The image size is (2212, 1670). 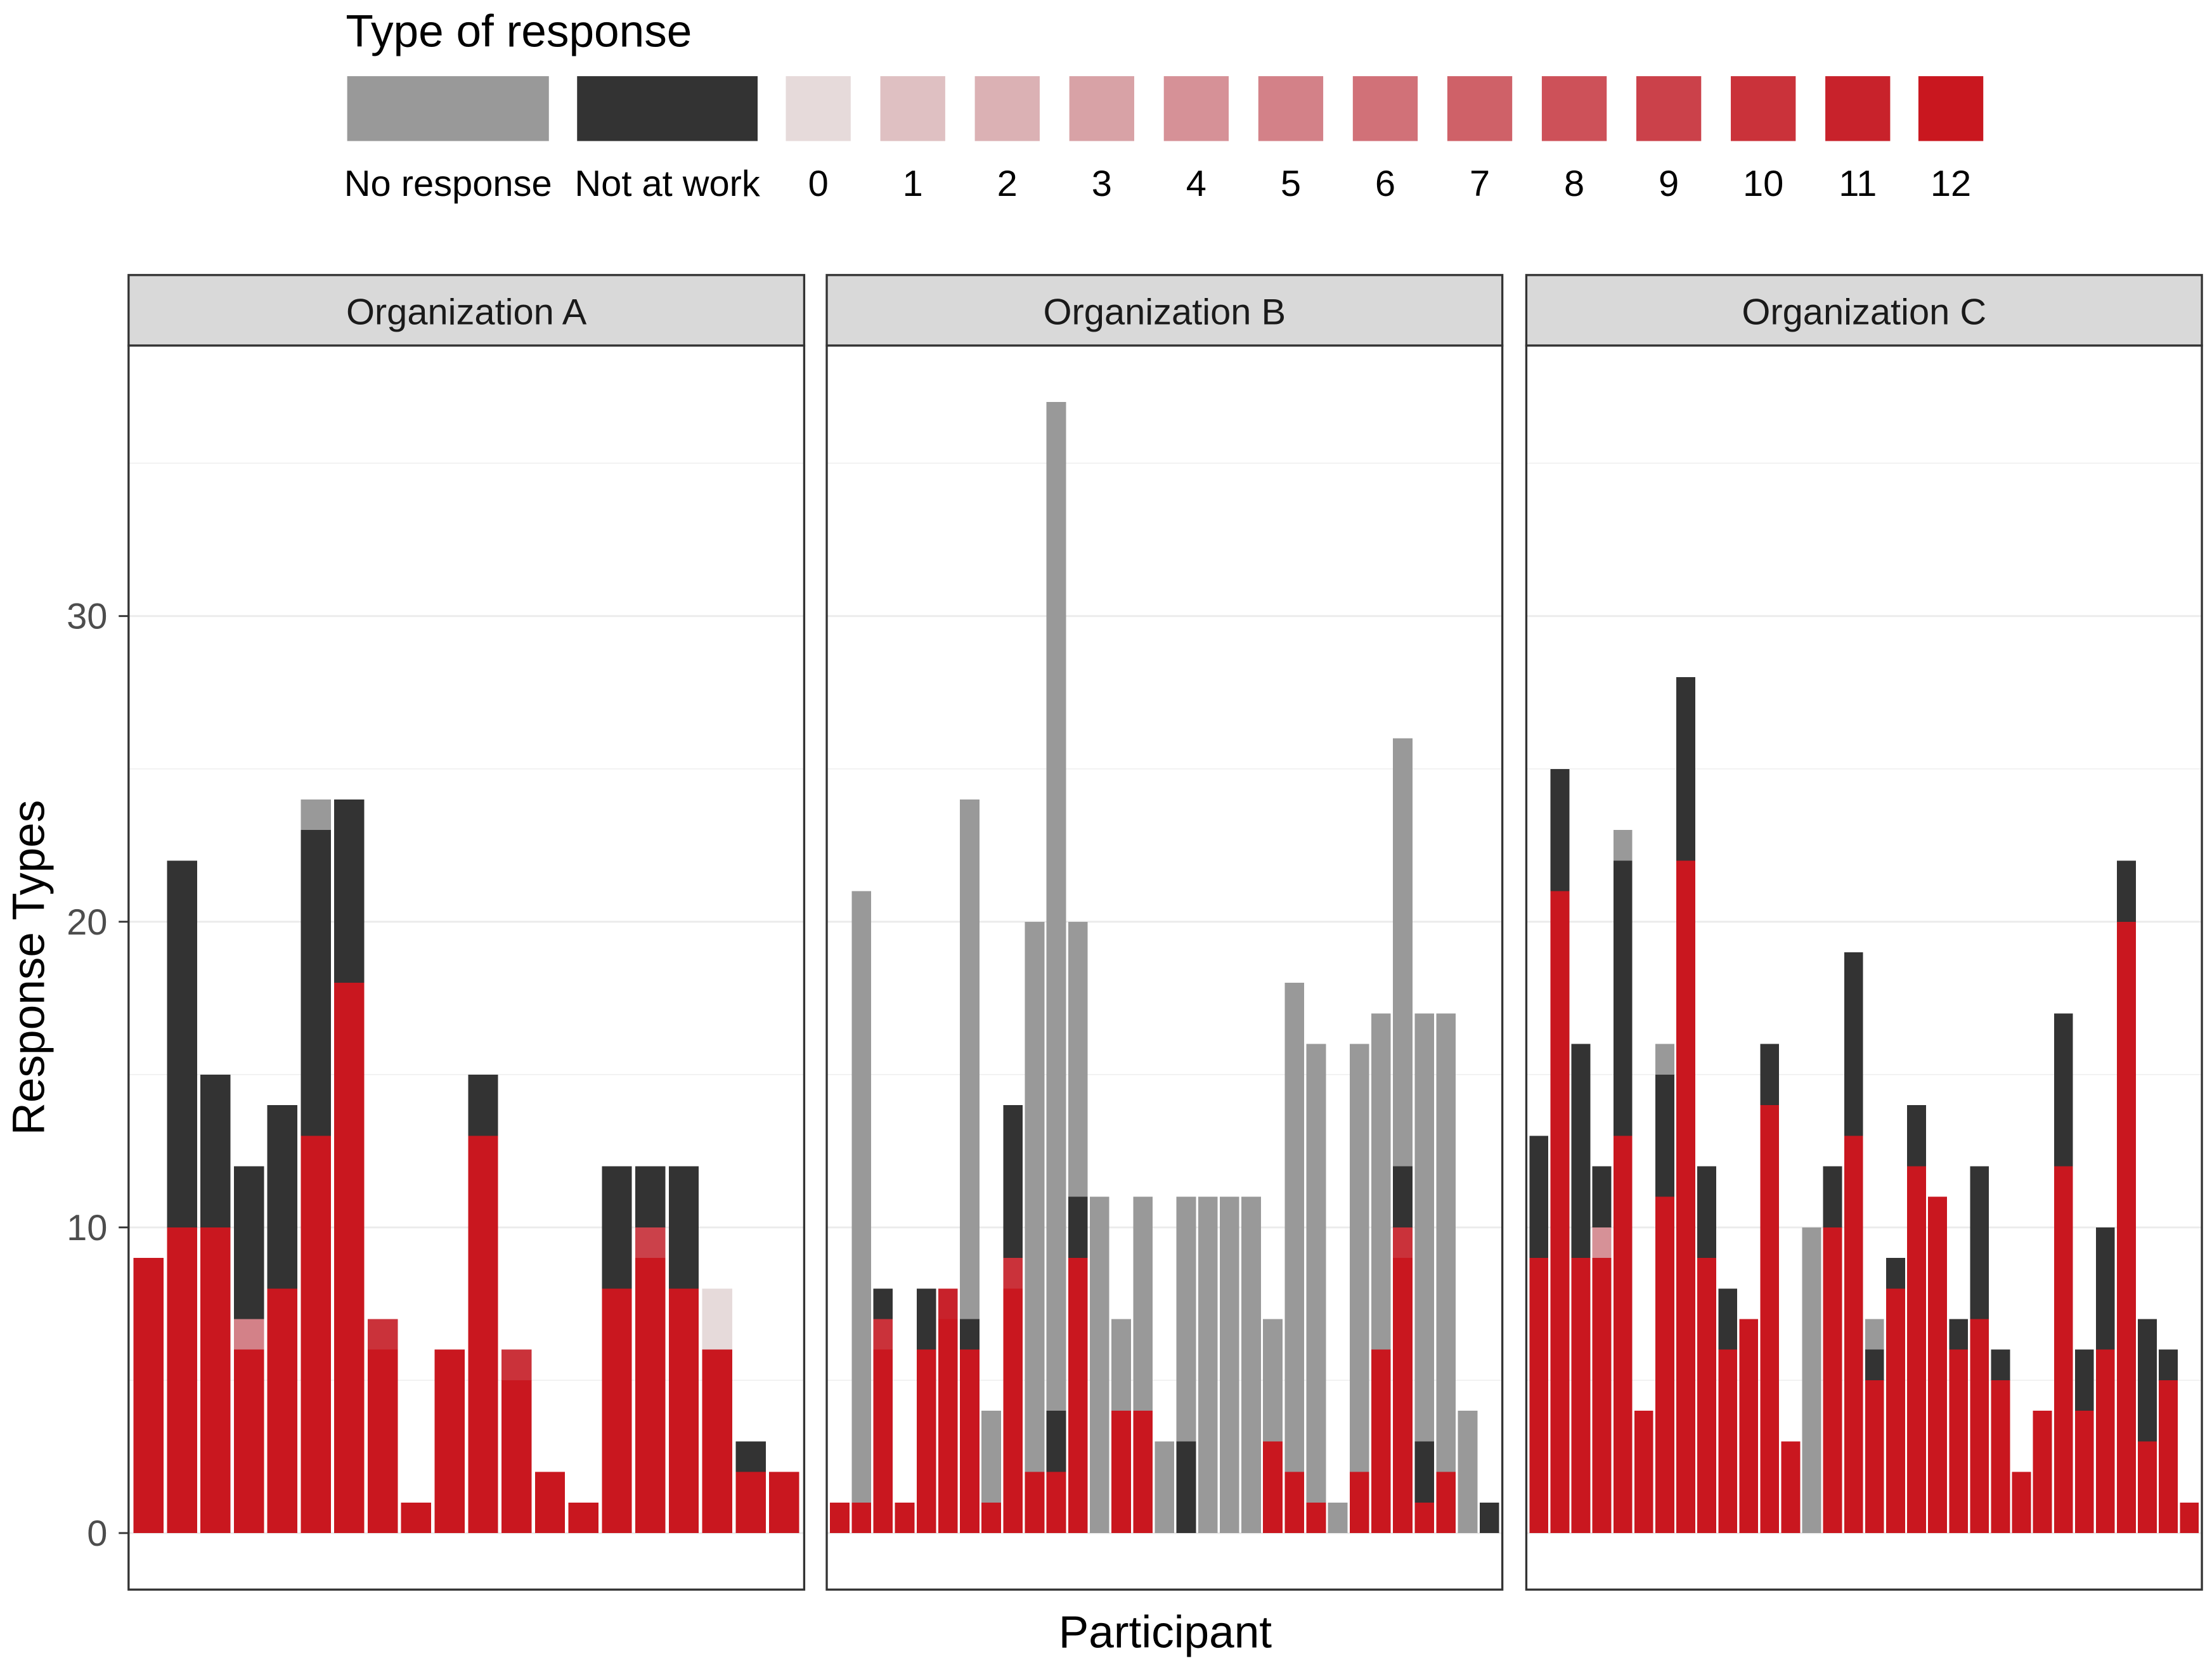 What do you see at coordinates (818, 184) in the screenshot?
I see `legend-label-0: 0` at bounding box center [818, 184].